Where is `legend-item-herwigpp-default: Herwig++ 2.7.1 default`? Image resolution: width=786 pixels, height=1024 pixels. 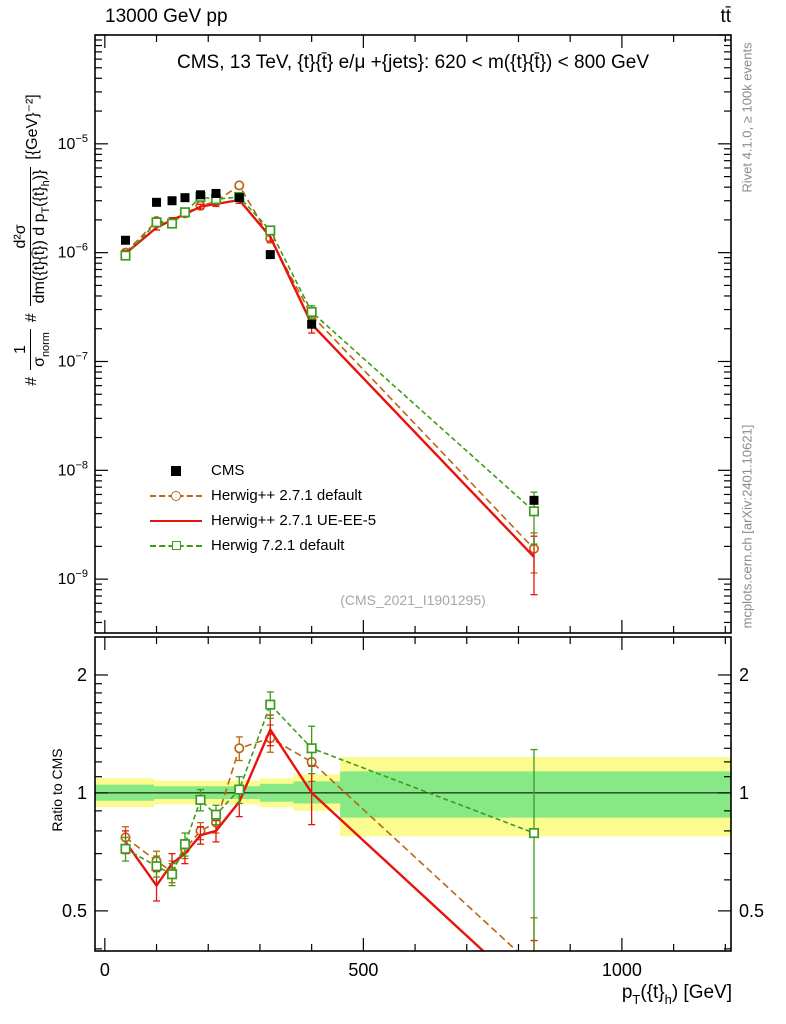 legend-item-herwigpp-default: Herwig++ 2.7.1 default is located at coordinates (263, 495).